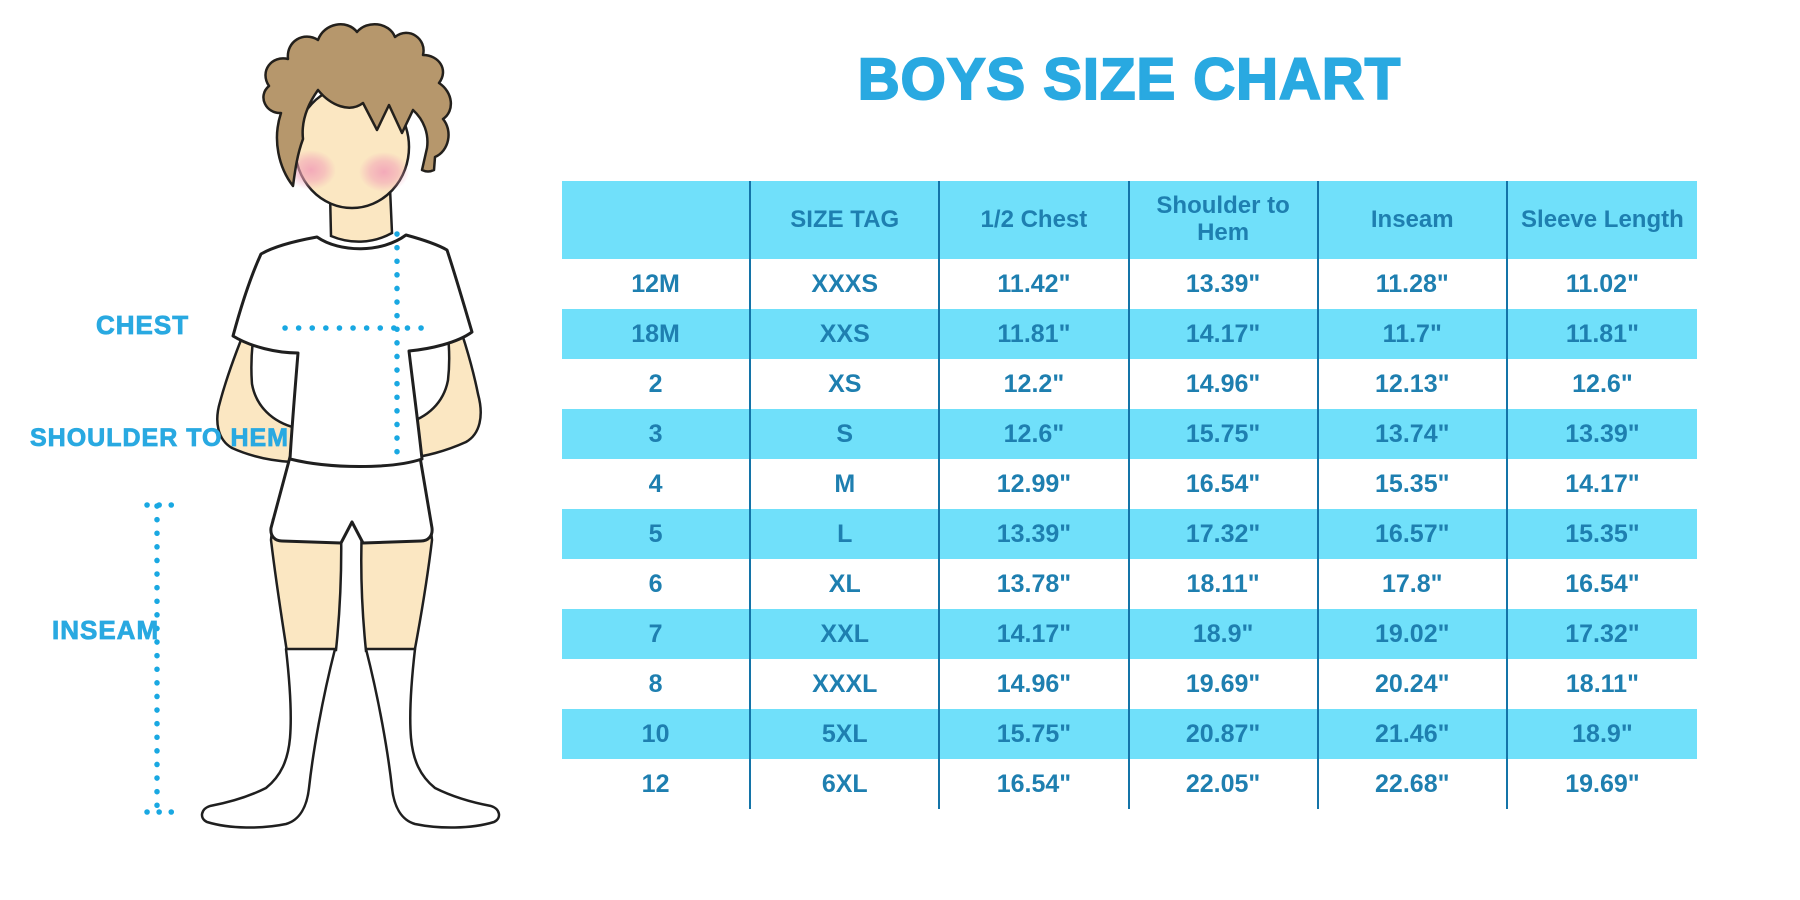 Image resolution: width=1800 pixels, height=900 pixels. What do you see at coordinates (657, 484) in the screenshot?
I see `table-cell: 4` at bounding box center [657, 484].